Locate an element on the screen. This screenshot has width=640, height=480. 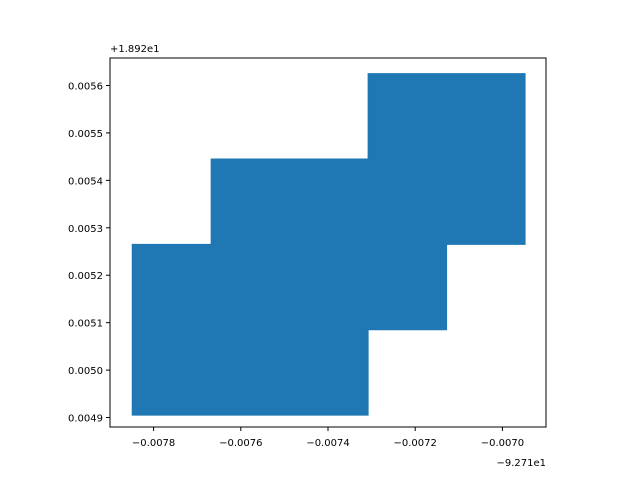
x-offset-label: −9.271e1 is located at coordinates (521, 463).